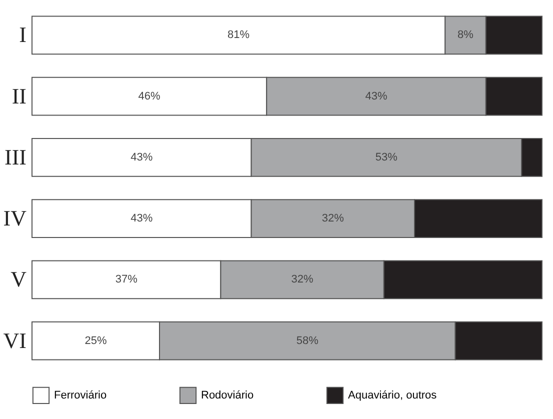  What do you see at coordinates (15, 218) in the screenshot?
I see `y-tick-label: IV` at bounding box center [15, 218].